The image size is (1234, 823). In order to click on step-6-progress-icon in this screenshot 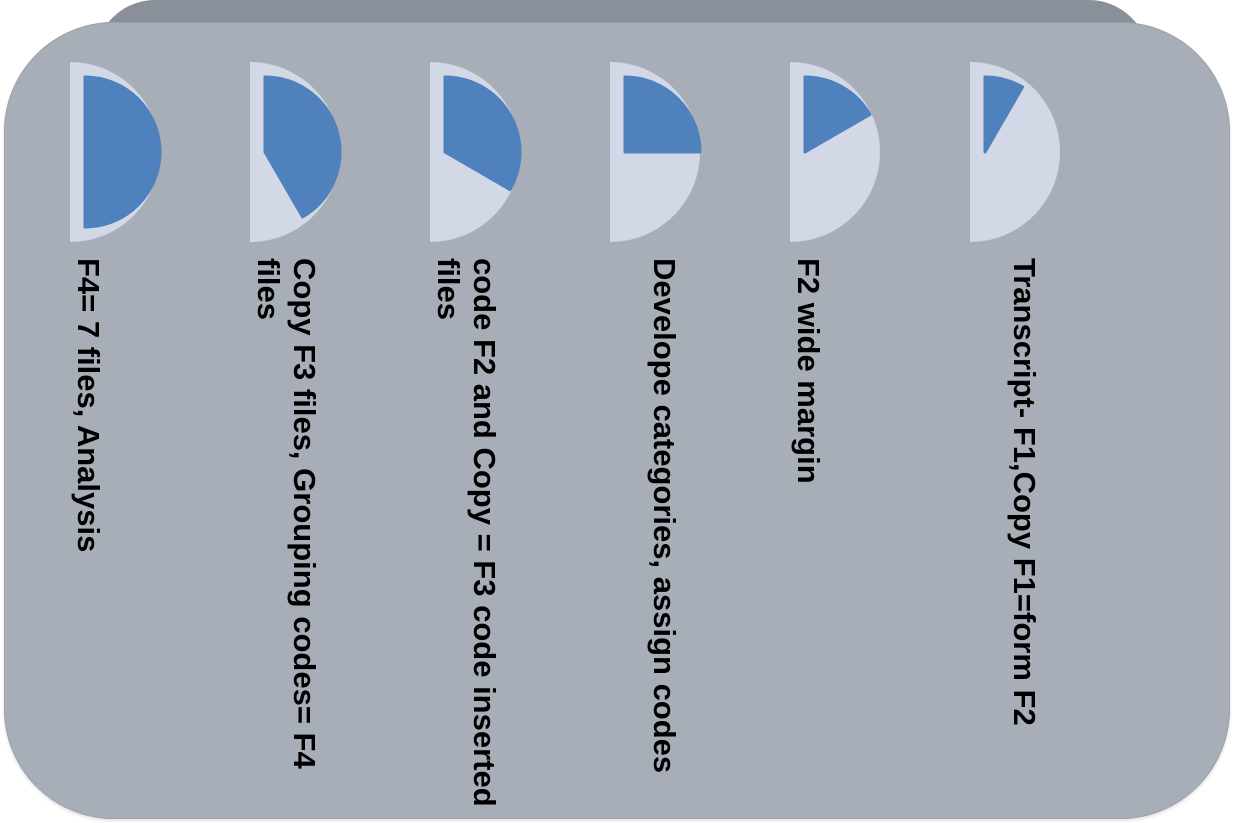, I will do `click(1015, 152)`.